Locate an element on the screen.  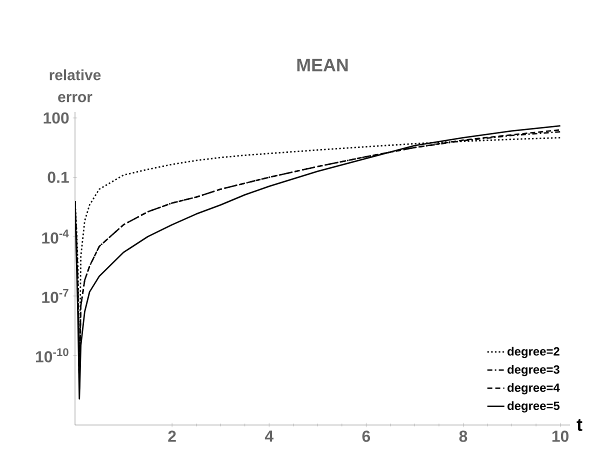
legend-label: degree=4 is located at coordinates (534, 388).